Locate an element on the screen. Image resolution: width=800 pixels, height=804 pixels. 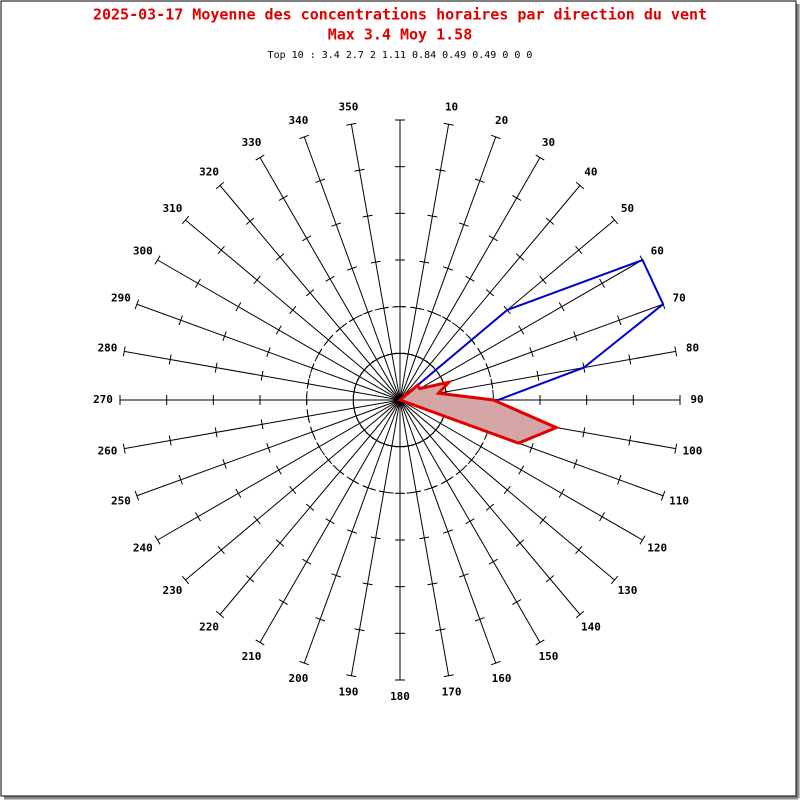
direction-label: 310 is located at coordinates (173, 208).